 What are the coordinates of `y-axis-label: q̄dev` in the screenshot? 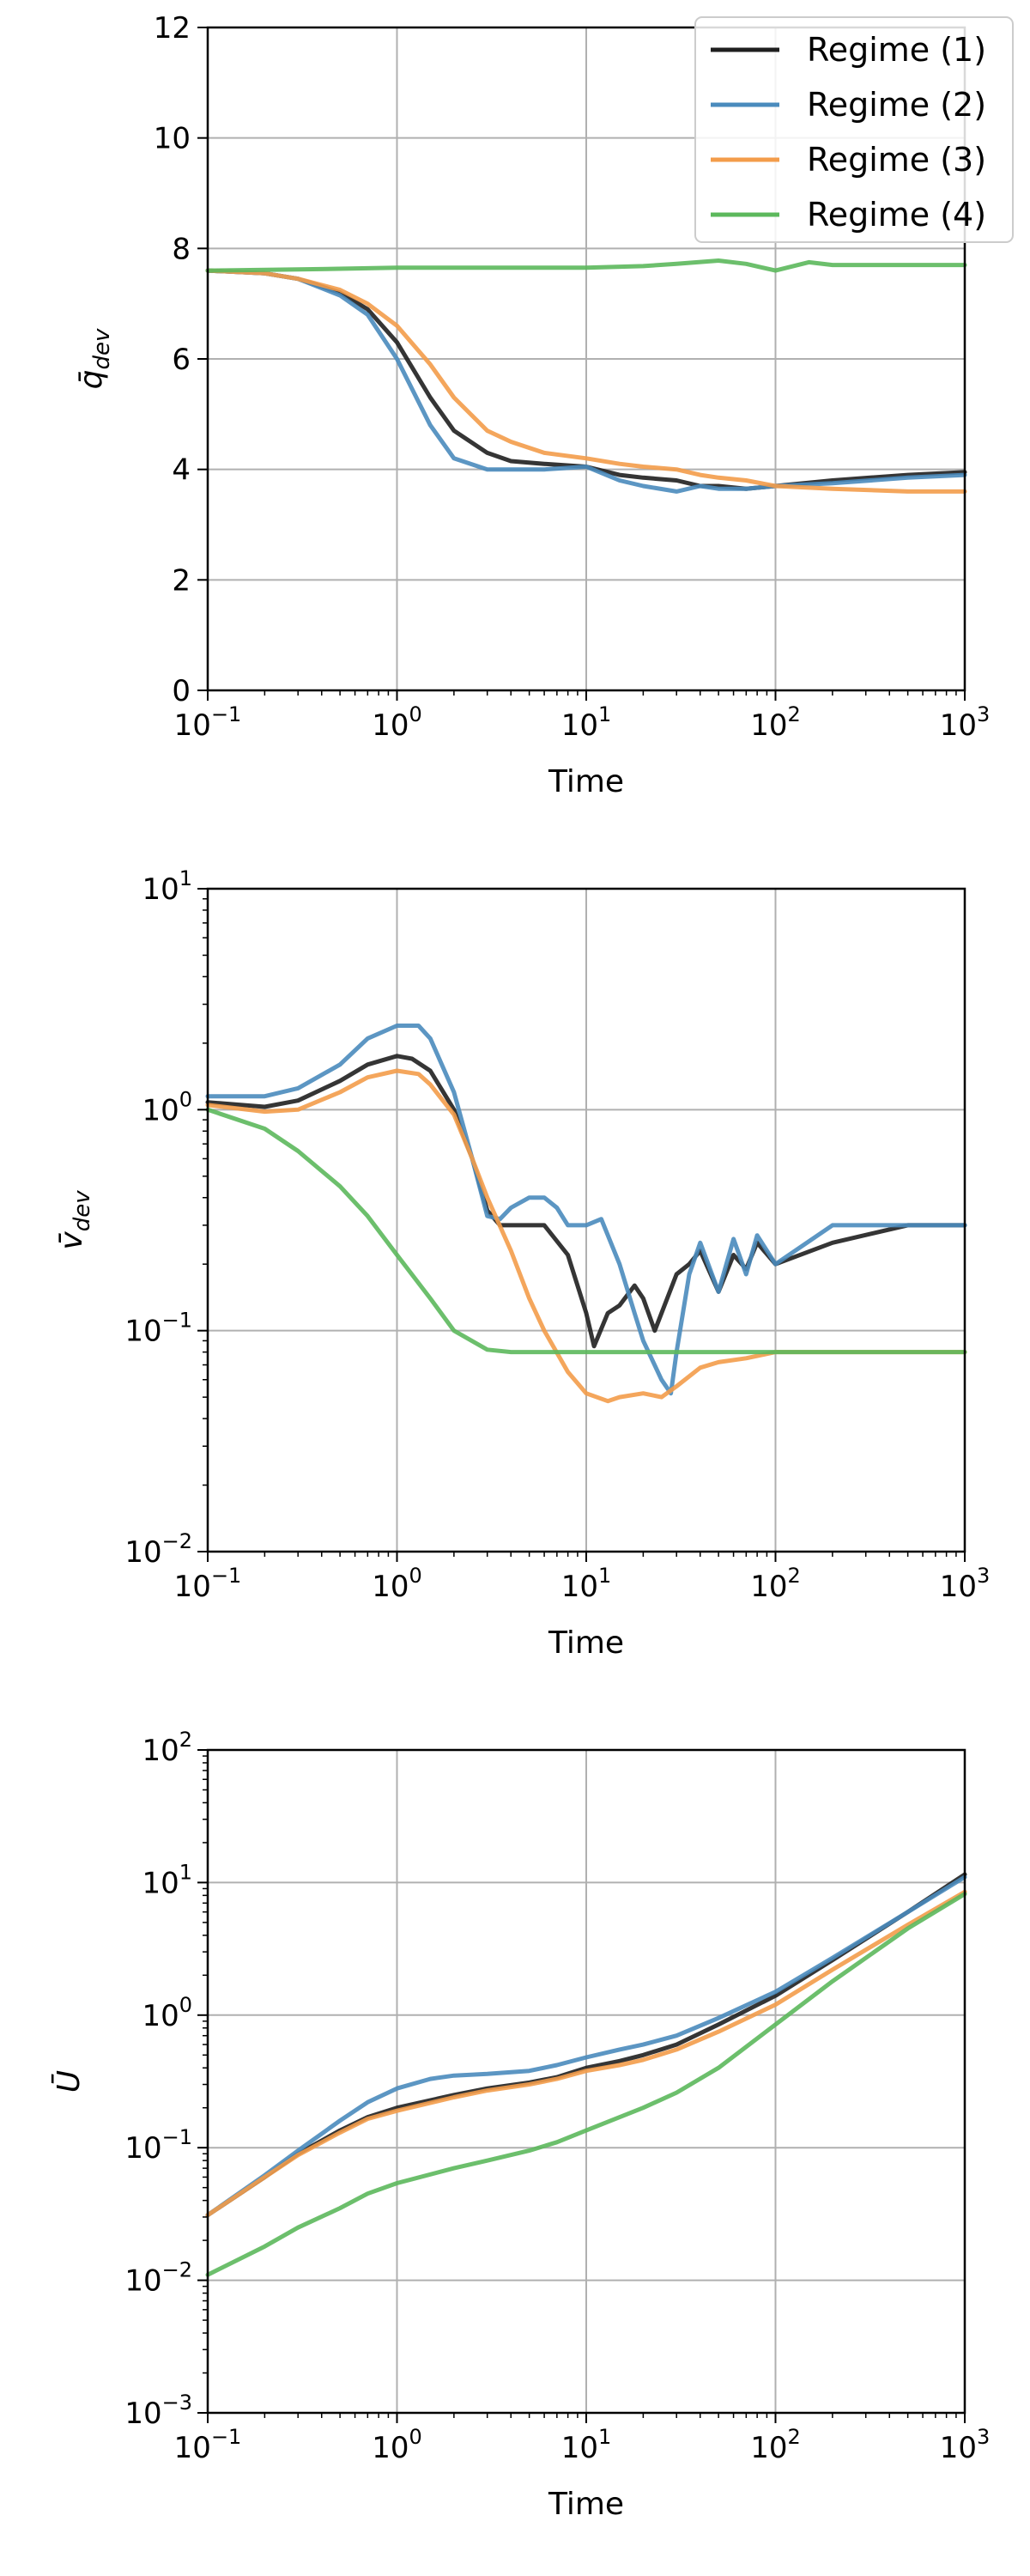 It's located at (94, 358).